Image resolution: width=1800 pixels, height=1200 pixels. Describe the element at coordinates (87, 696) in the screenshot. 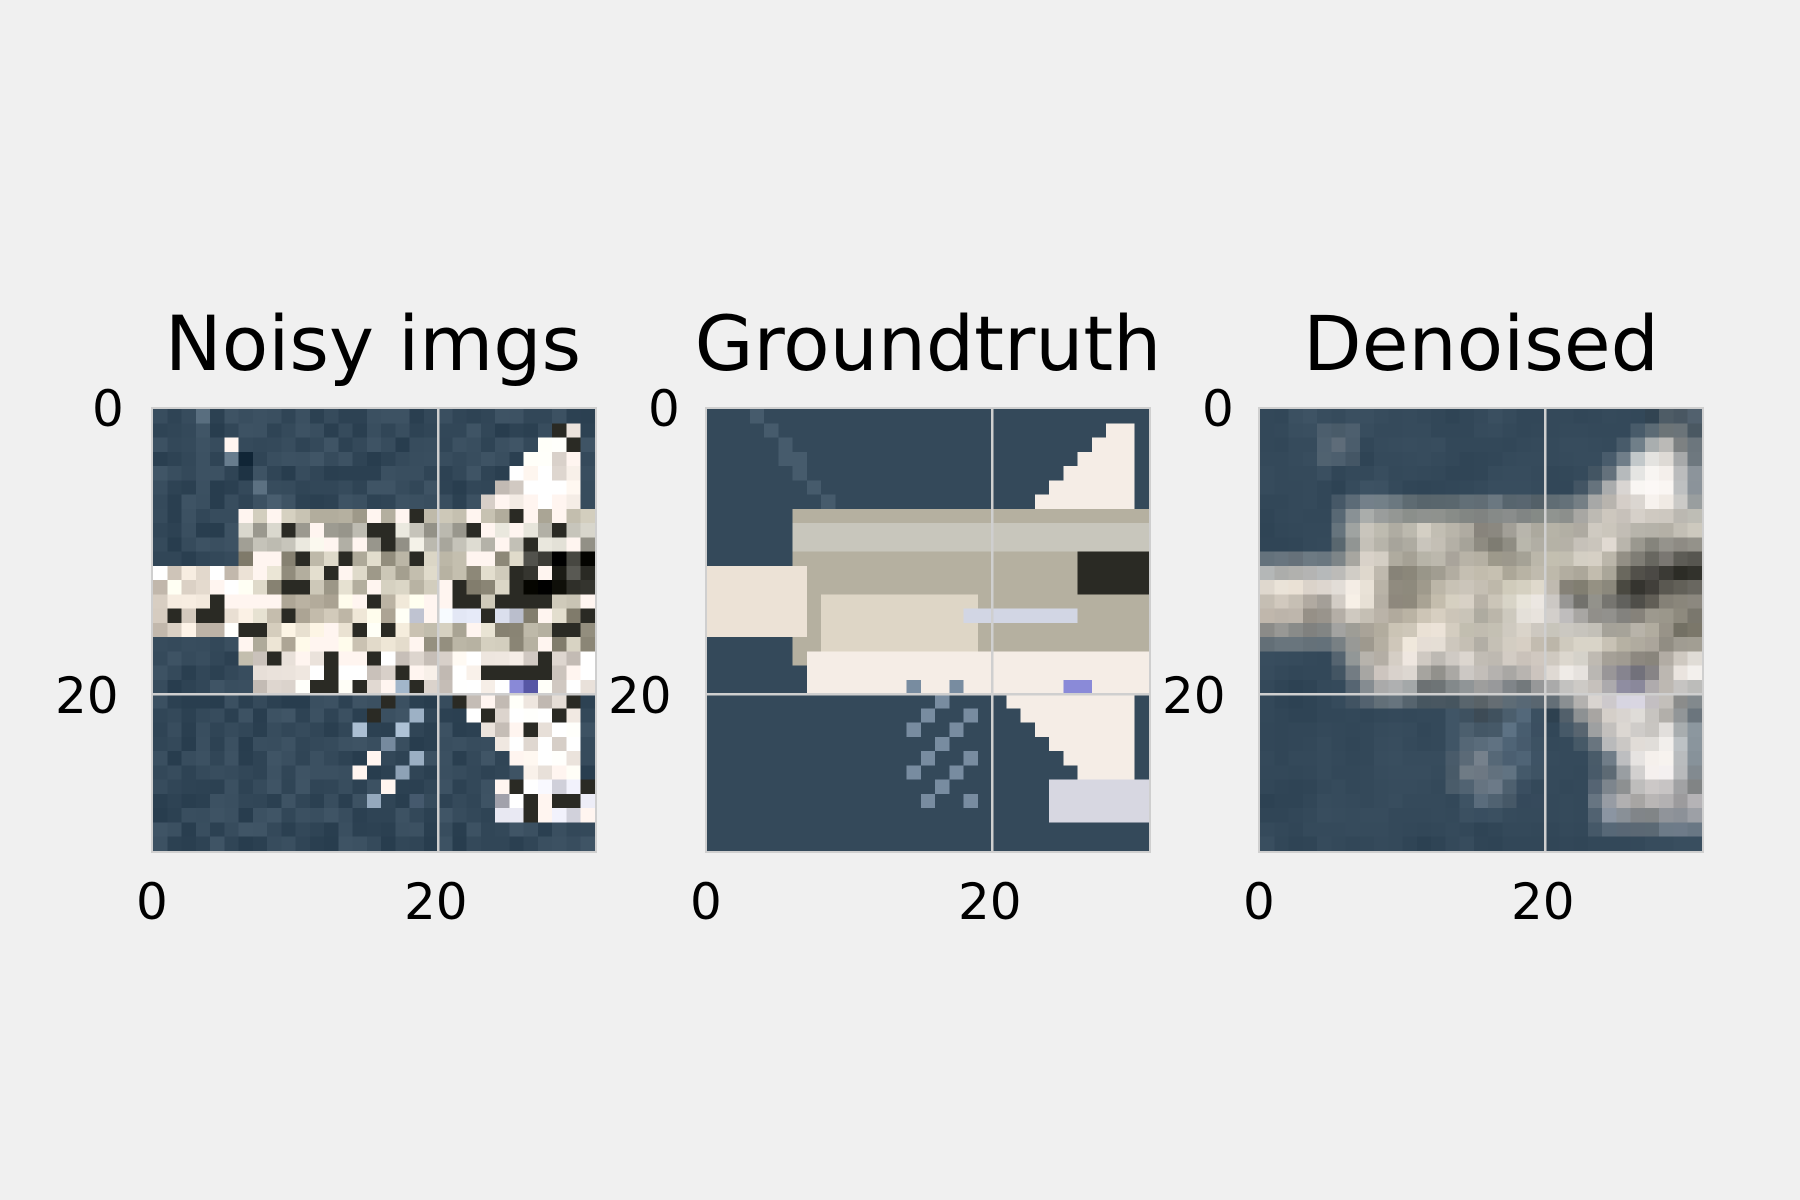

I see `y-tick-20-noisy: 20` at that location.